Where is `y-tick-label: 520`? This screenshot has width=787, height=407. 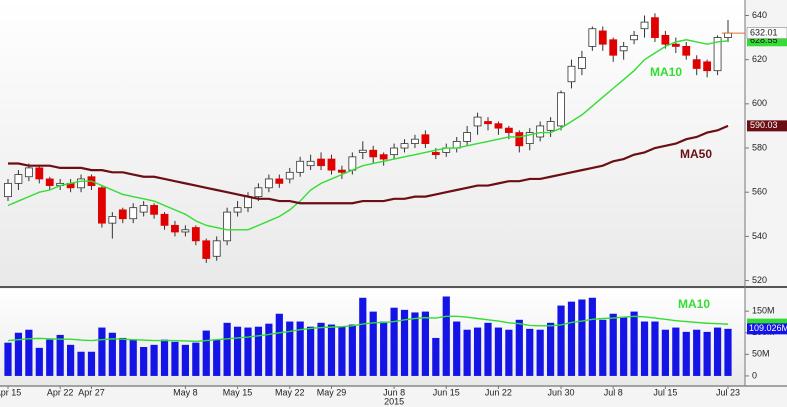 y-tick-label: 520 is located at coordinates (759, 280).